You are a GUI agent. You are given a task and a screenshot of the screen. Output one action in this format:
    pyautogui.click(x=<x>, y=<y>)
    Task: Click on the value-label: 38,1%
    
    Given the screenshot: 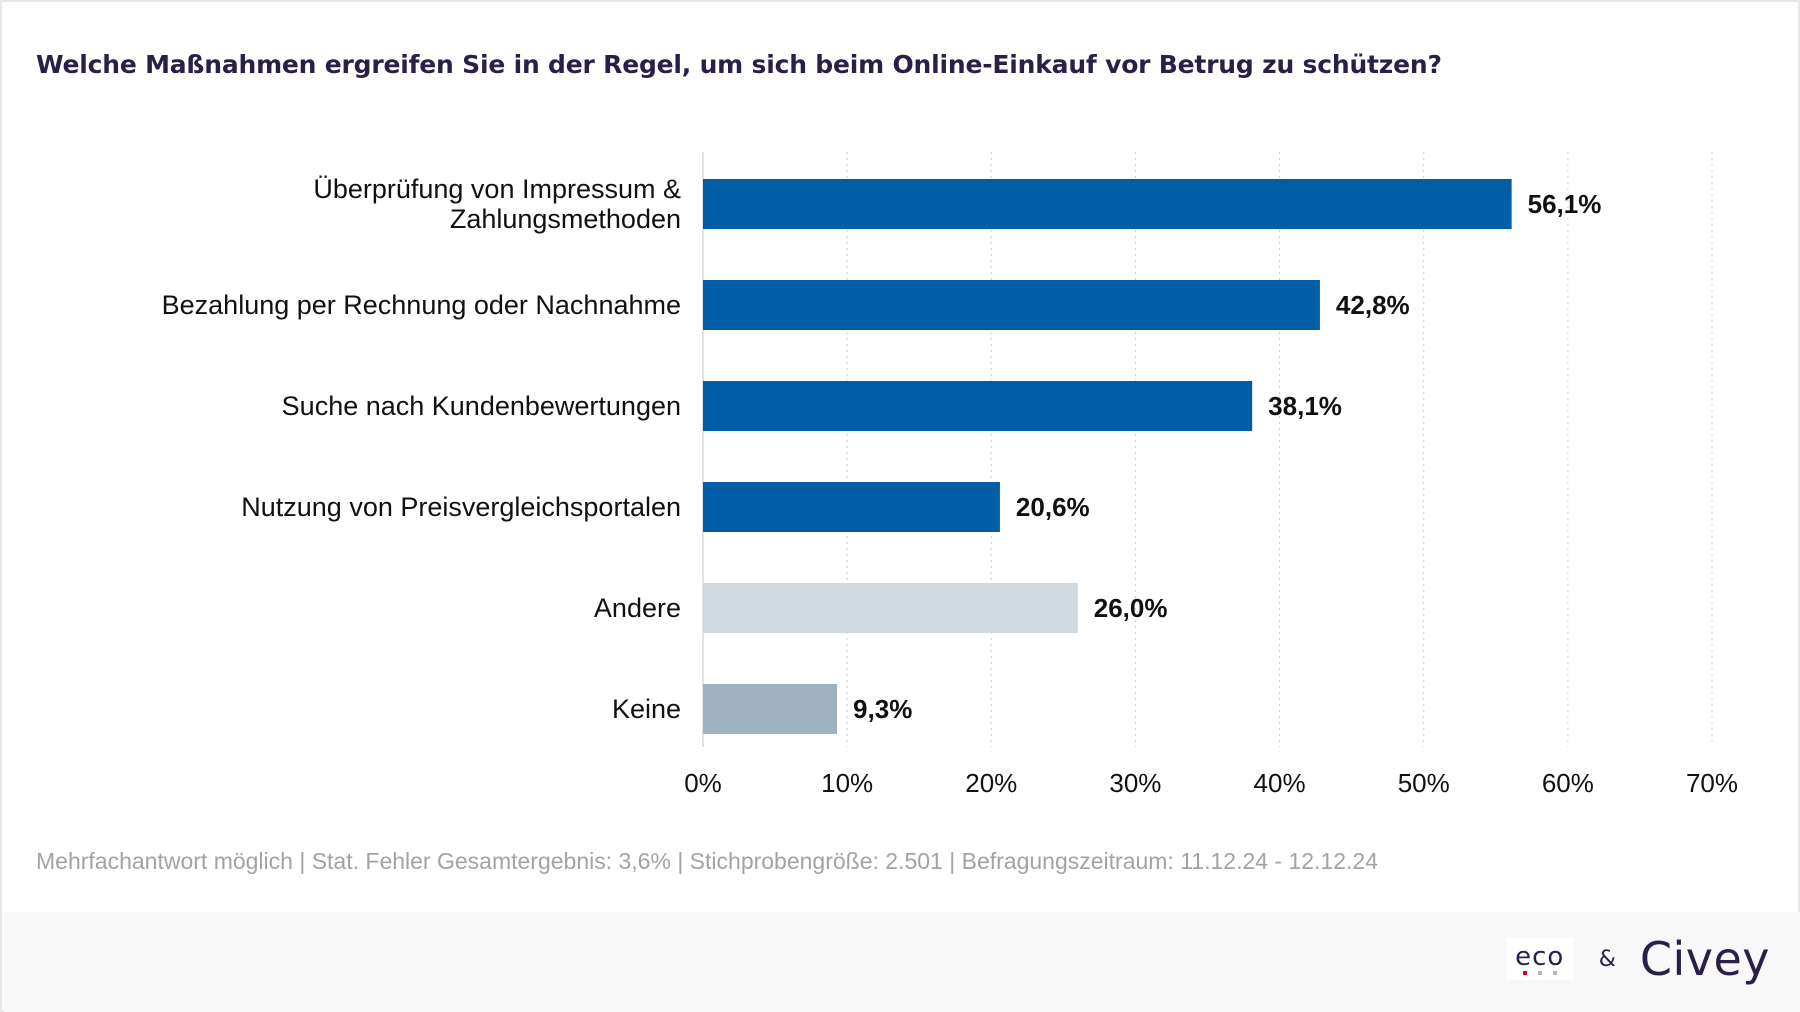 What is the action you would take?
    pyautogui.click(x=1305, y=406)
    